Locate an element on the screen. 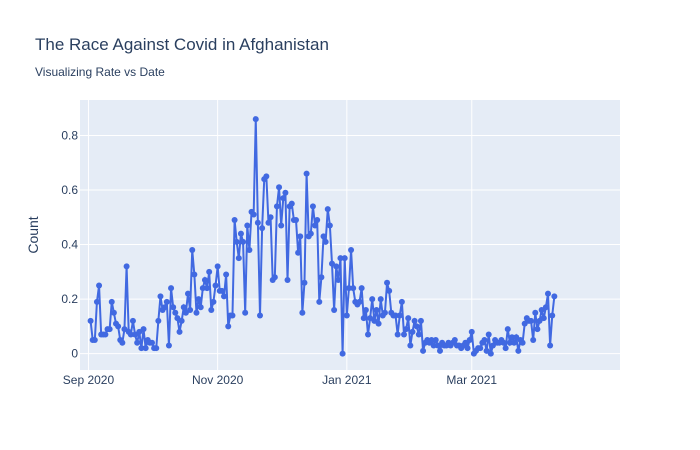 The width and height of the screenshot is (700, 450). x-tick-label: Mar 2021 is located at coordinates (471, 380).